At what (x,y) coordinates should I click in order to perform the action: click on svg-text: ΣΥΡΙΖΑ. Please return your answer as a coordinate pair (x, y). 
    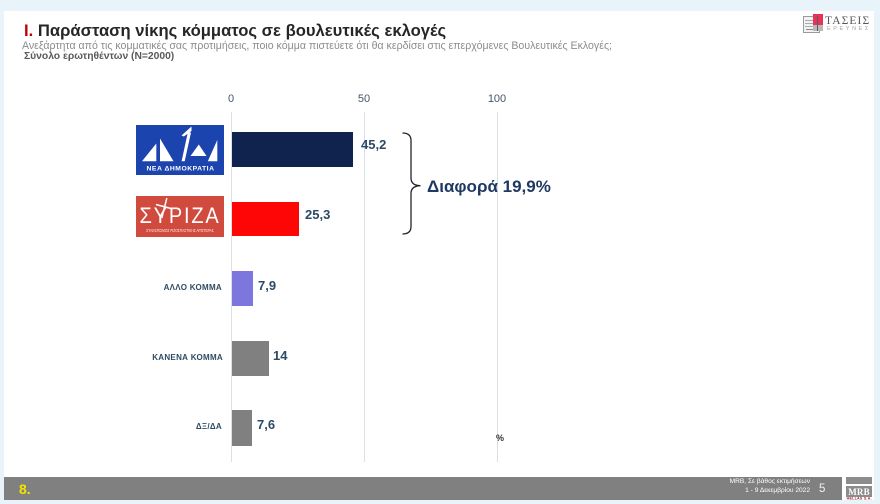
    Looking at the image, I should click on (179, 216).